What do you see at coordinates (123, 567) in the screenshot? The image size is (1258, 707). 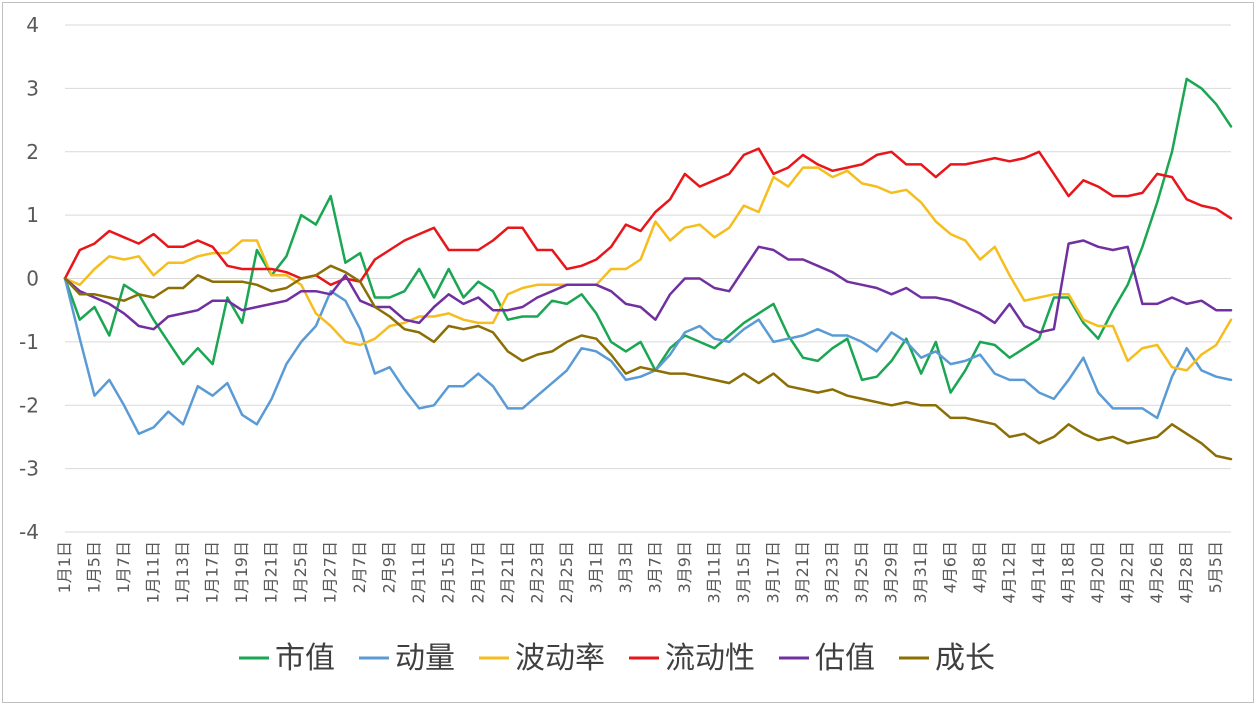 I see `x-tick-label: 1月7日` at bounding box center [123, 567].